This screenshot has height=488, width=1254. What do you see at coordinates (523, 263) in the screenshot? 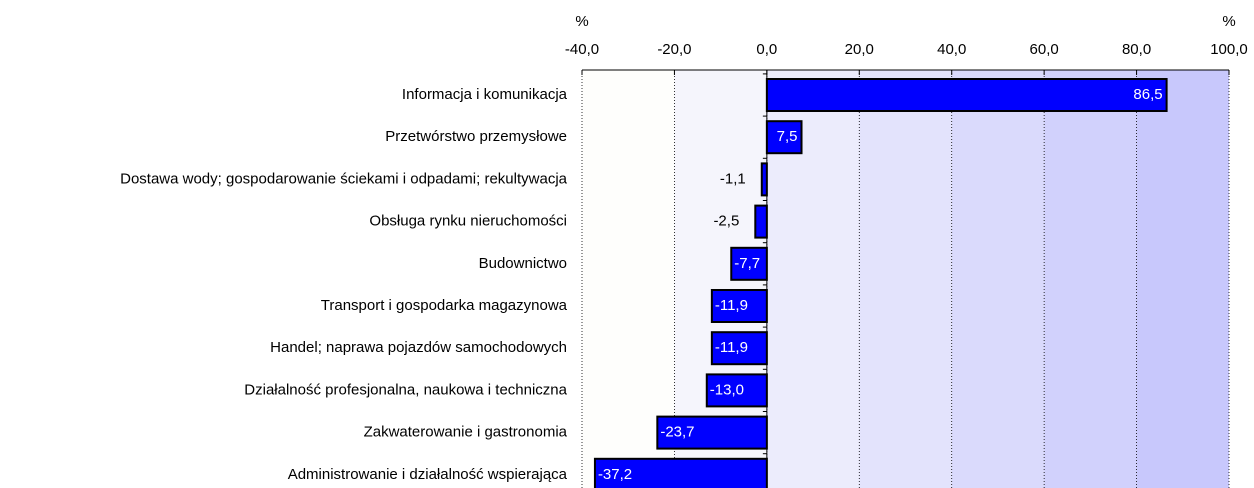
I see `category-label: Budownictwo` at bounding box center [523, 263].